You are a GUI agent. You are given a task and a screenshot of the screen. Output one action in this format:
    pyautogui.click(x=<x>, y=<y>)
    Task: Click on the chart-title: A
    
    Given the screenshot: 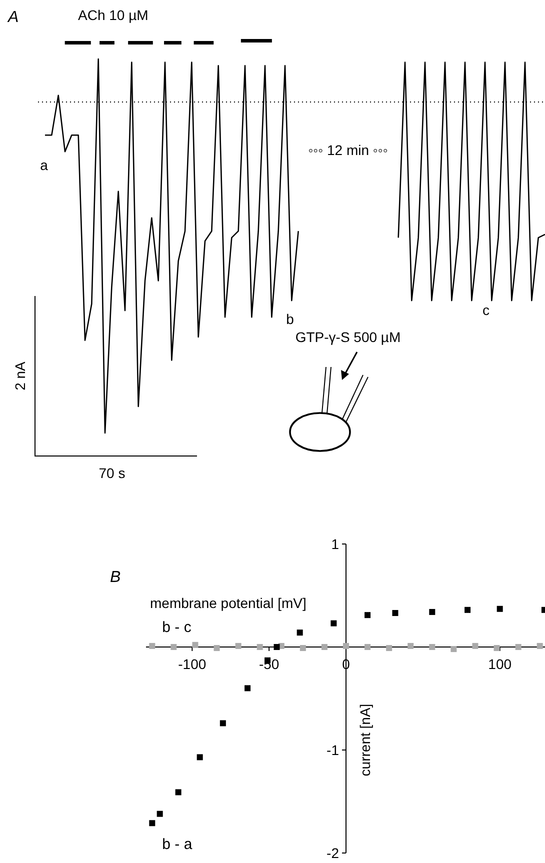 What is the action you would take?
    pyautogui.click(x=13, y=17)
    